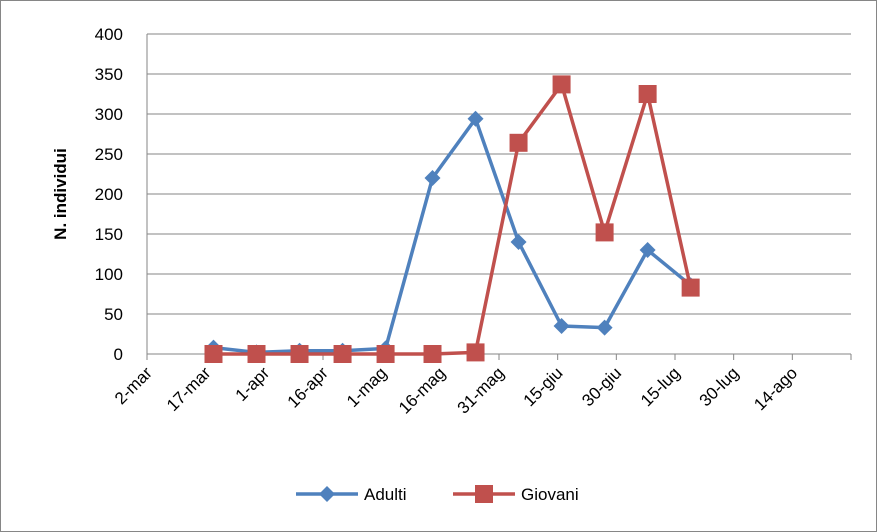 This screenshot has height=532, width=877. I want to click on y-tick-label: 200, so click(109, 194).